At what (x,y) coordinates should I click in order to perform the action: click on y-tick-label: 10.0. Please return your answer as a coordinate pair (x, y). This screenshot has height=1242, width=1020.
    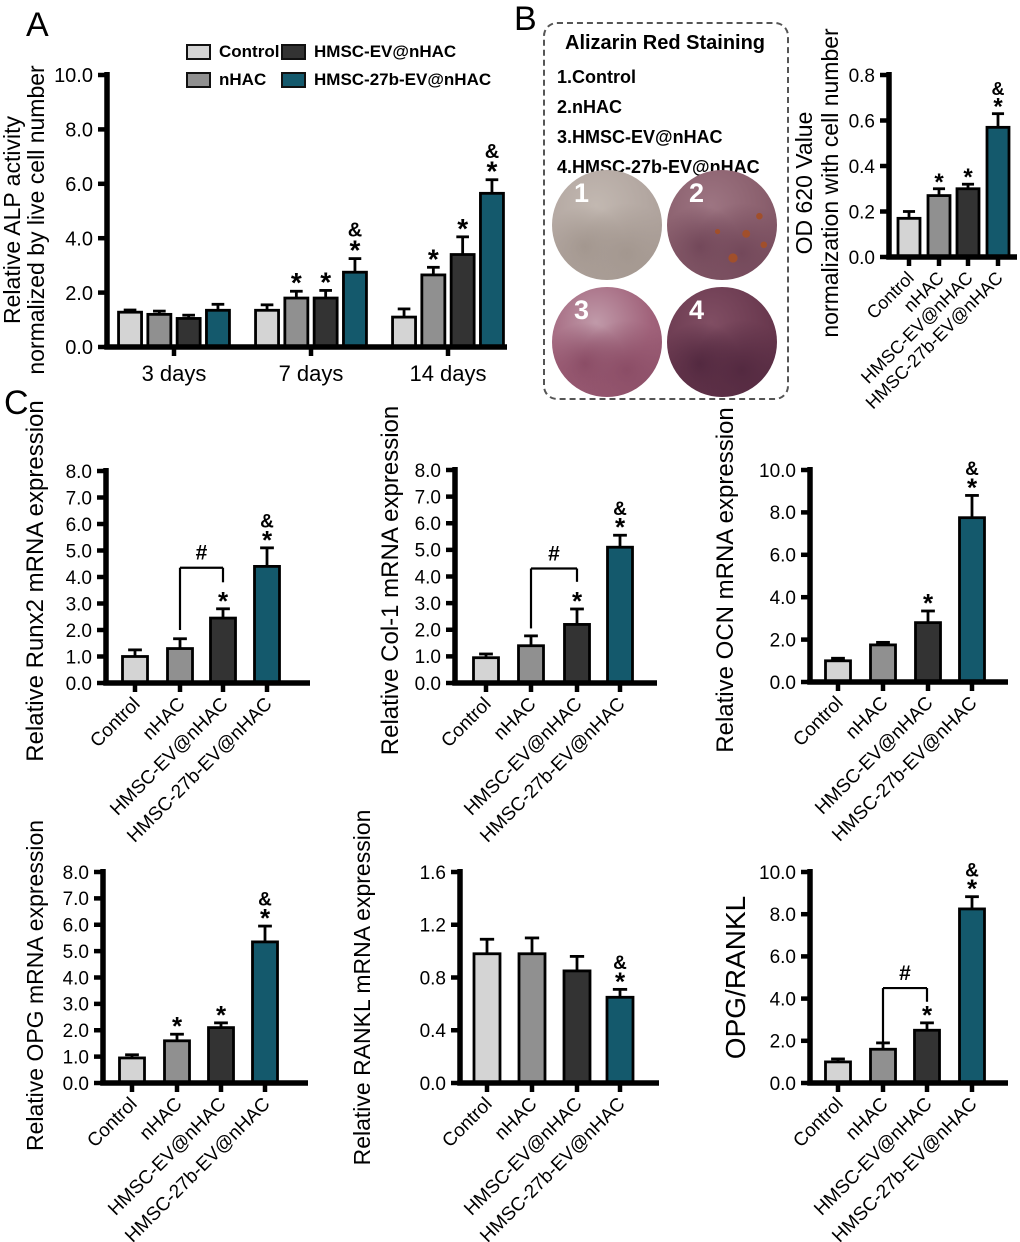
    Looking at the image, I should click on (777, 471).